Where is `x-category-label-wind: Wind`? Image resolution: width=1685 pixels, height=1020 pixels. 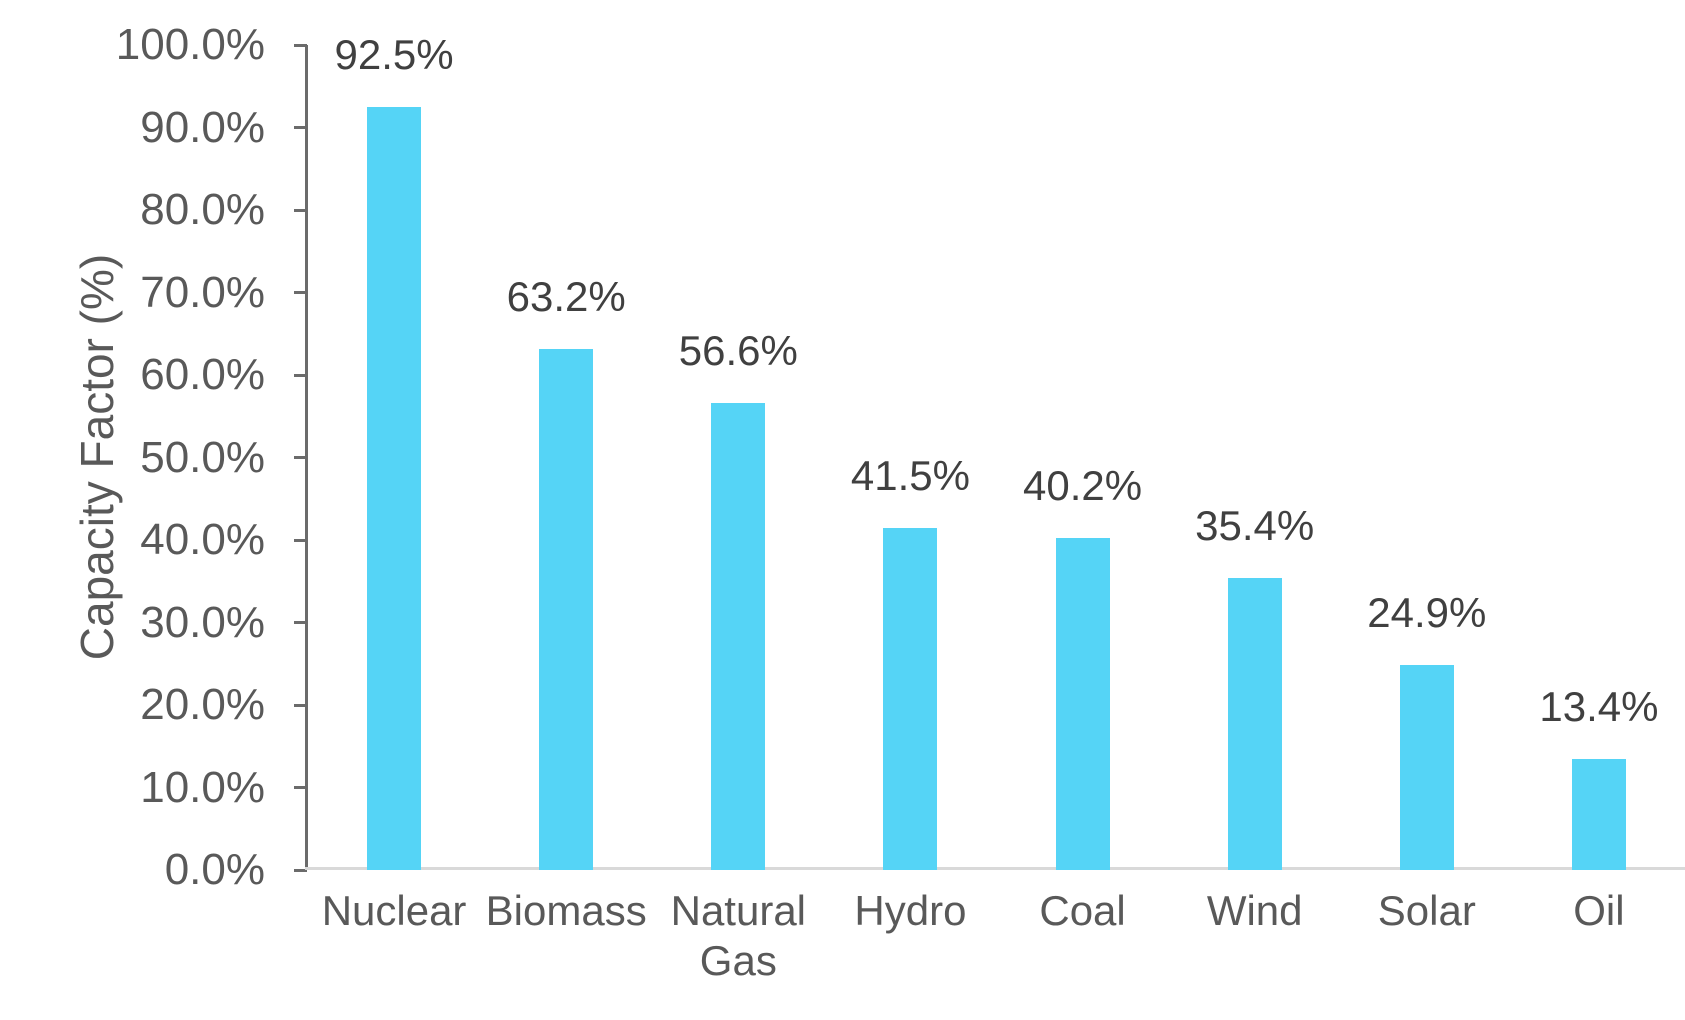
x-category-label-wind: Wind is located at coordinates (1254, 910).